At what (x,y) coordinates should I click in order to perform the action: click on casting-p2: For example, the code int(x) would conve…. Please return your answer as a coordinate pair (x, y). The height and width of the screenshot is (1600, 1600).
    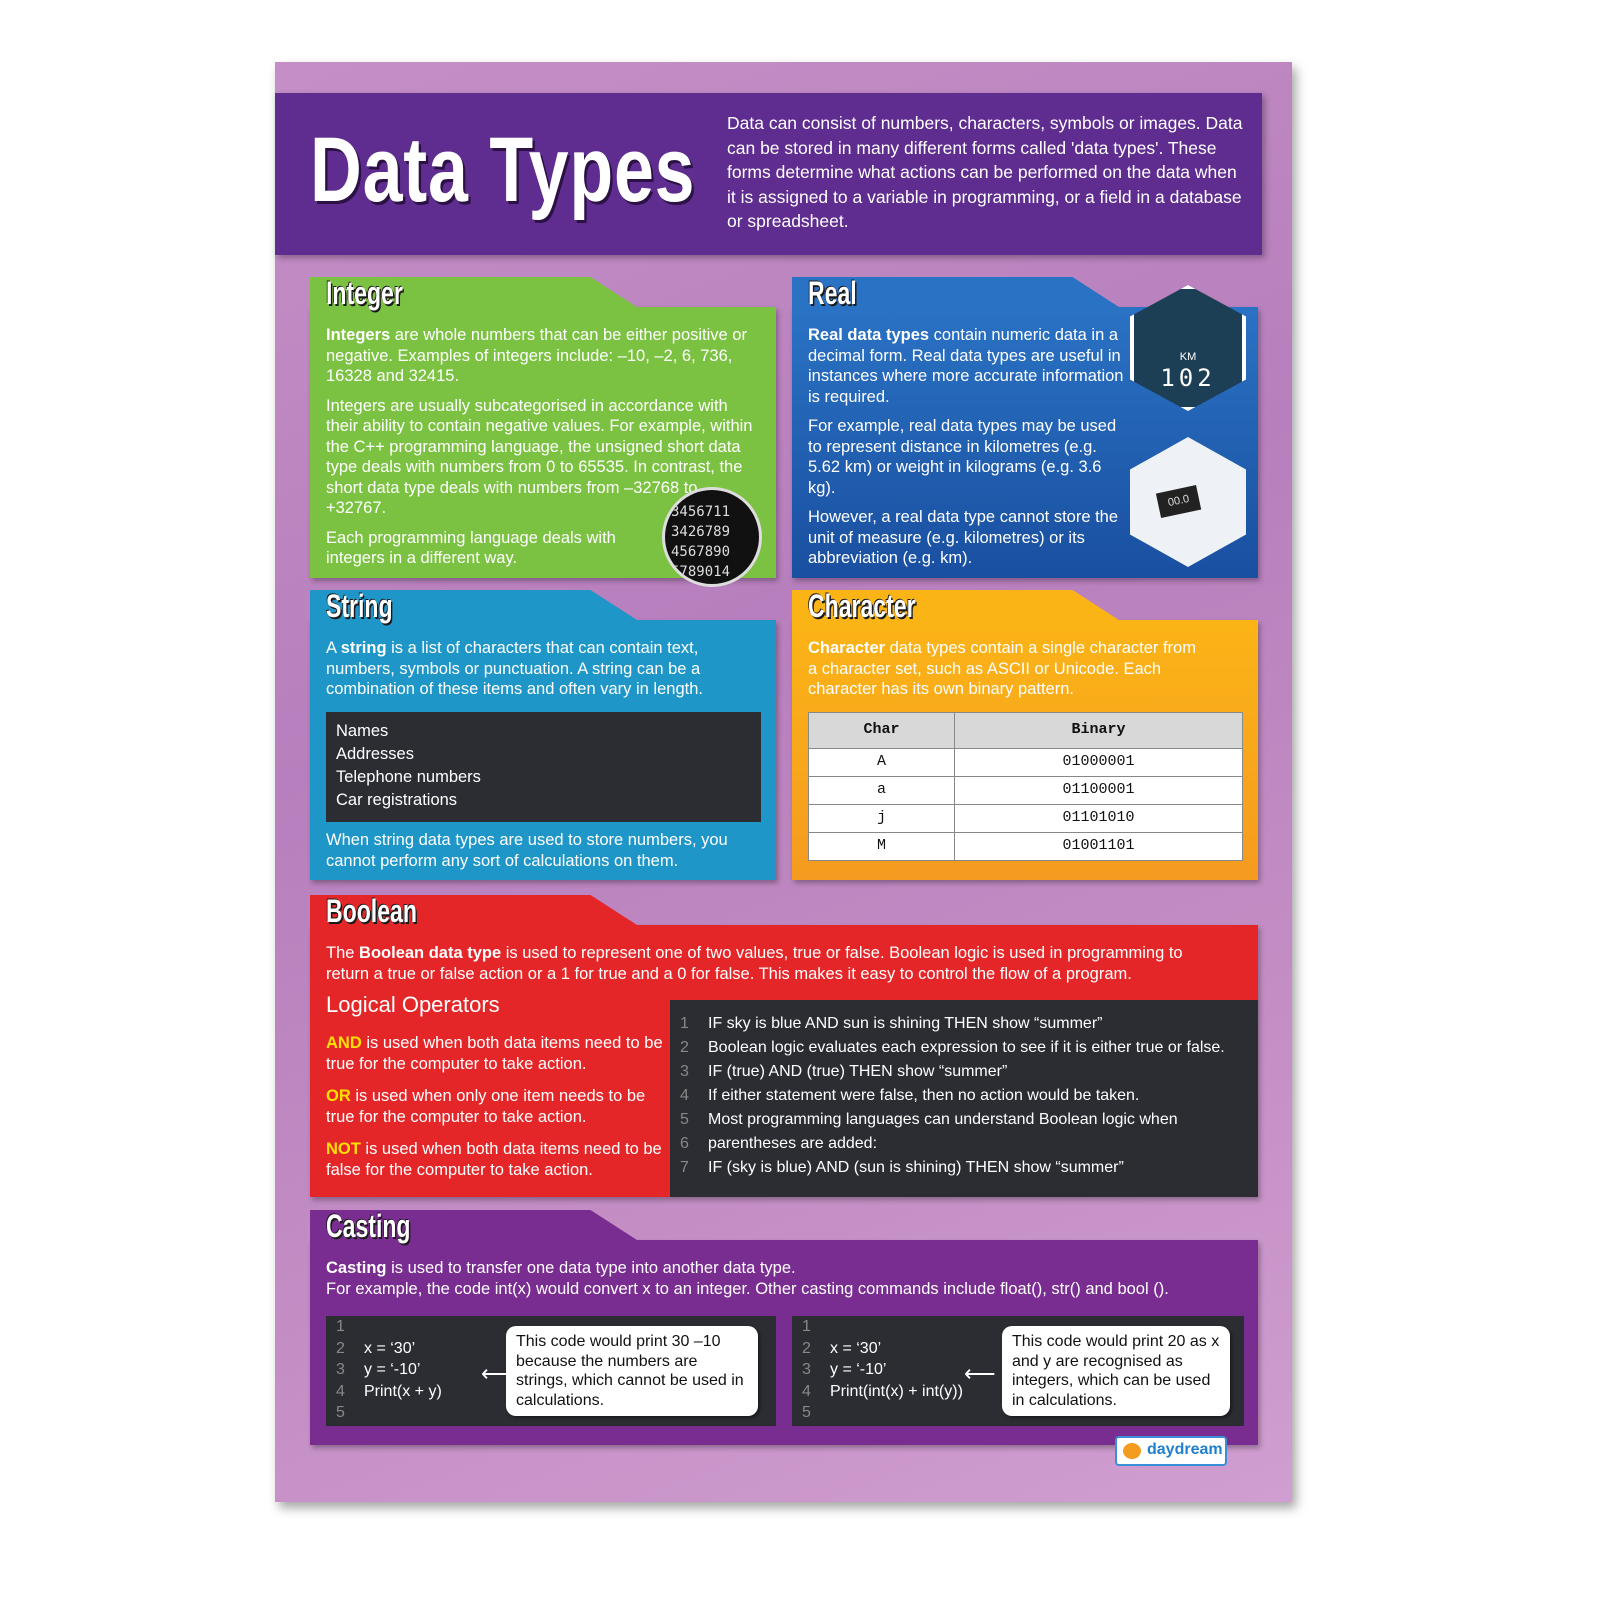
    Looking at the image, I should click on (747, 1288).